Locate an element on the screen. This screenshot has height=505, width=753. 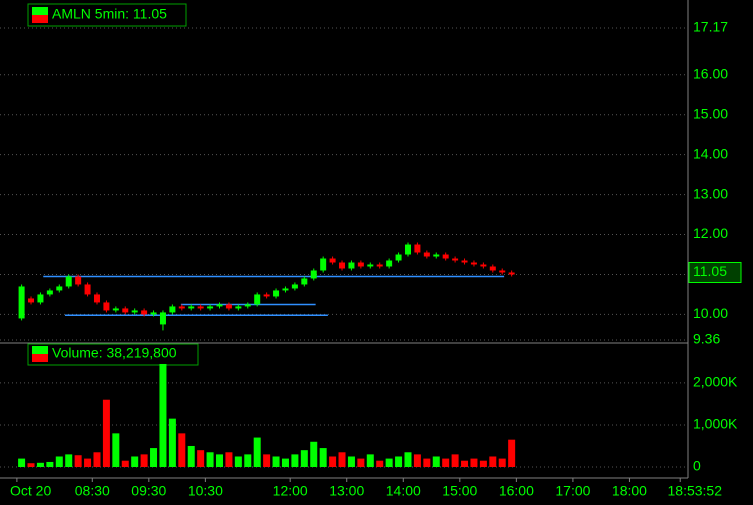
y-tick-label: 17.17 is located at coordinates (710, 27).